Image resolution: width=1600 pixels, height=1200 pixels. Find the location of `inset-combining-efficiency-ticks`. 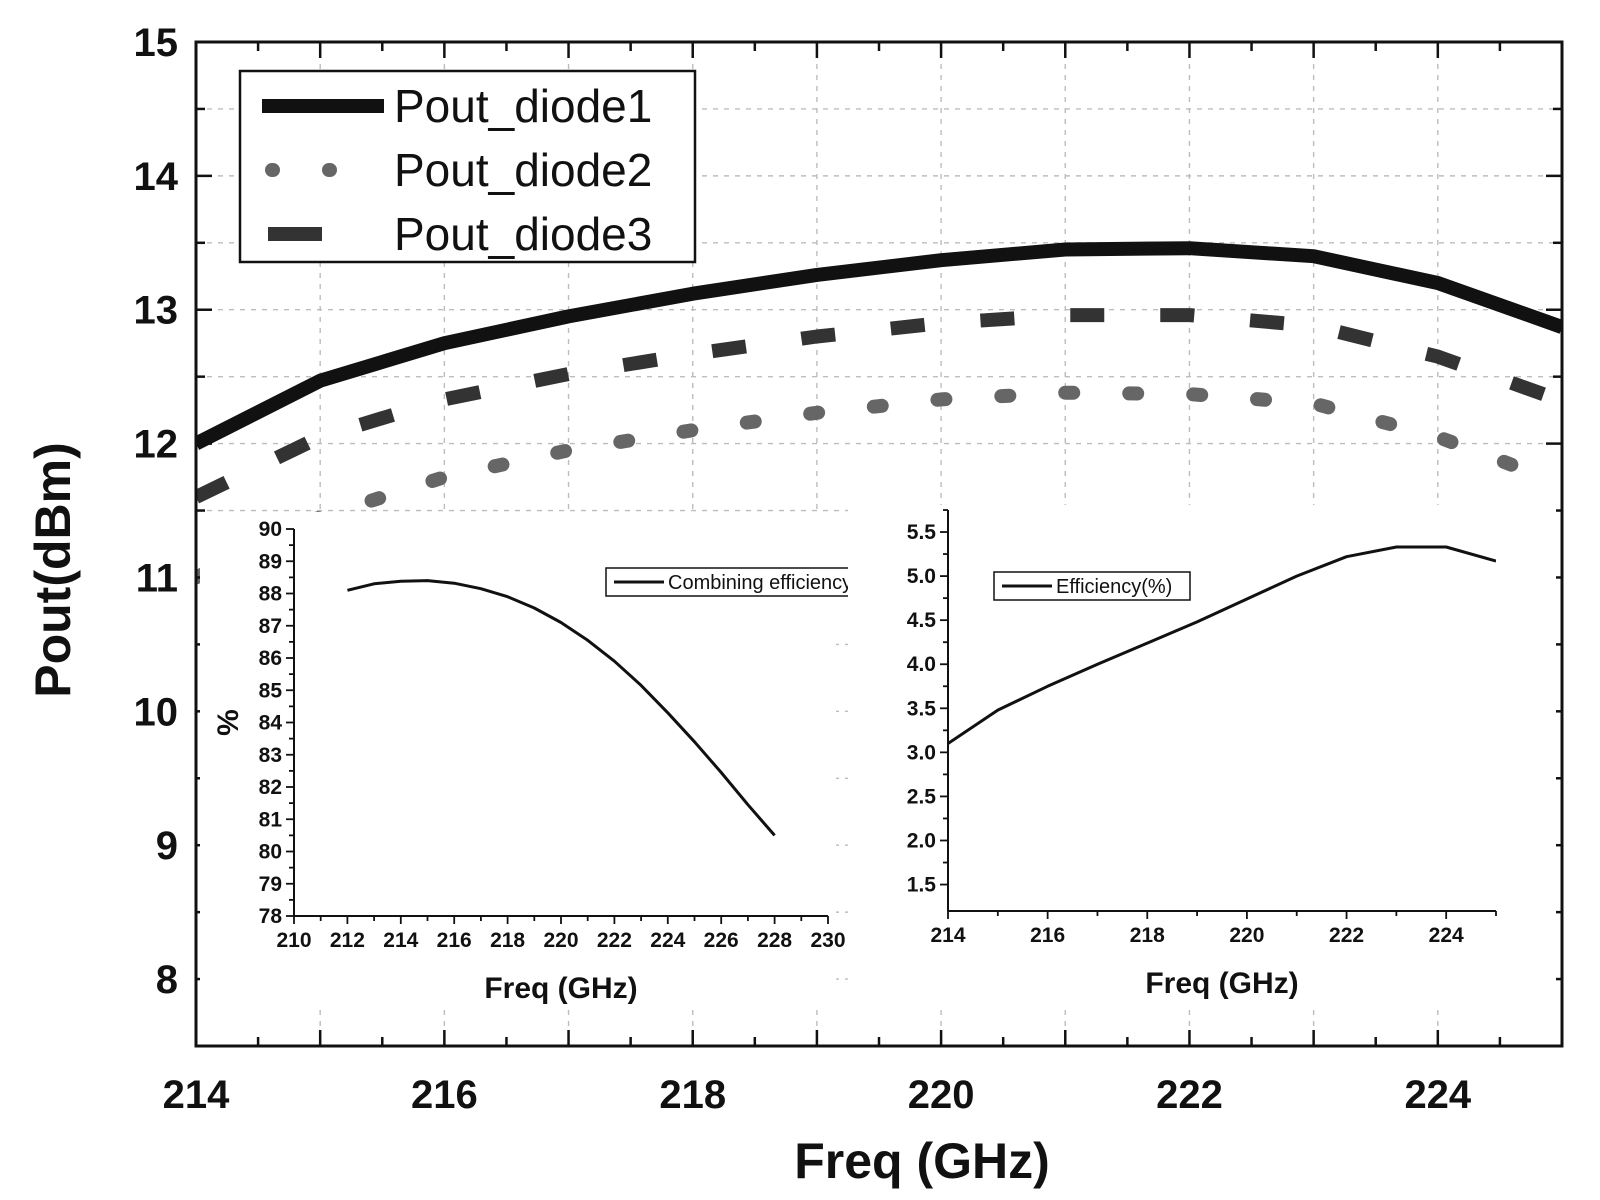

inset-combining-efficiency-ticks is located at coordinates (557, 726).